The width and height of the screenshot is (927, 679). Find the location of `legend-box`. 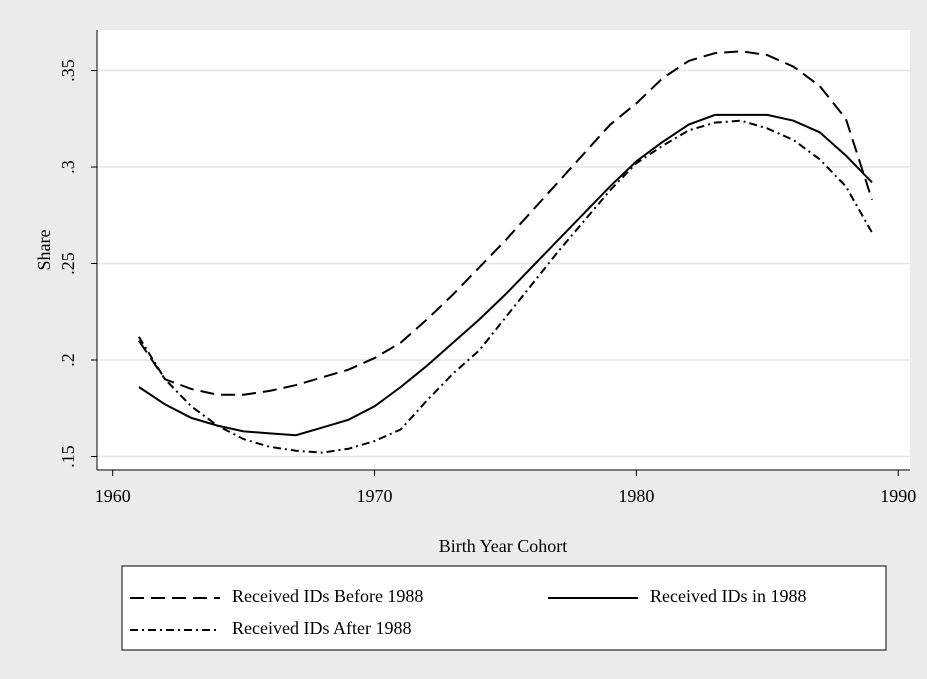

legend-box is located at coordinates (504, 608).